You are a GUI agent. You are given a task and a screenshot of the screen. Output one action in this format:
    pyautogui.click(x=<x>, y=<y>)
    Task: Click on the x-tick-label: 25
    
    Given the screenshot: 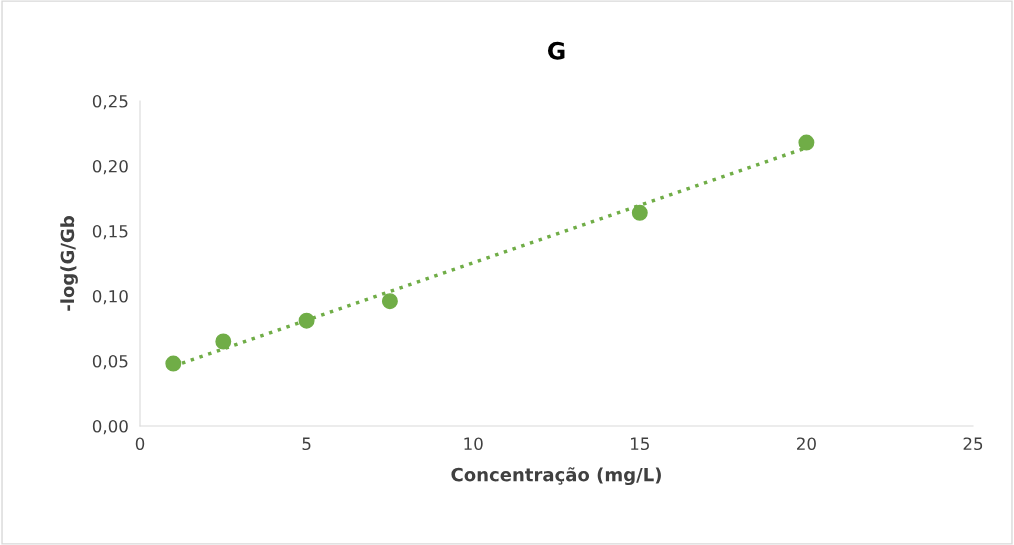 What is the action you would take?
    pyautogui.click(x=973, y=444)
    